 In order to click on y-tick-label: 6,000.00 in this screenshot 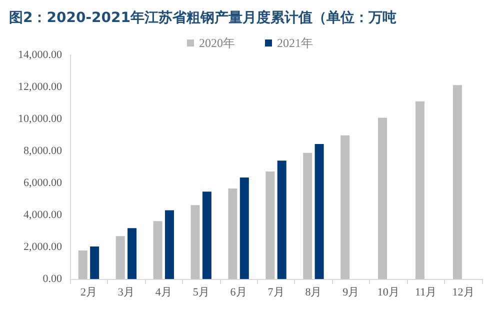, I will do `click(43, 183)`.